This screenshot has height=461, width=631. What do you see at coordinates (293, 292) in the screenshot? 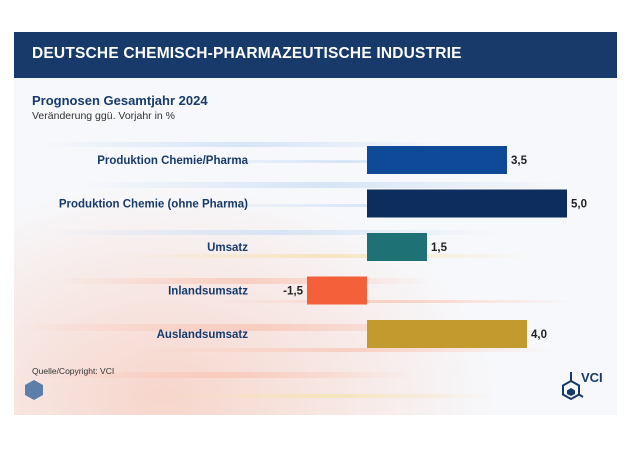
I see `value-label-3: -1,5` at bounding box center [293, 292].